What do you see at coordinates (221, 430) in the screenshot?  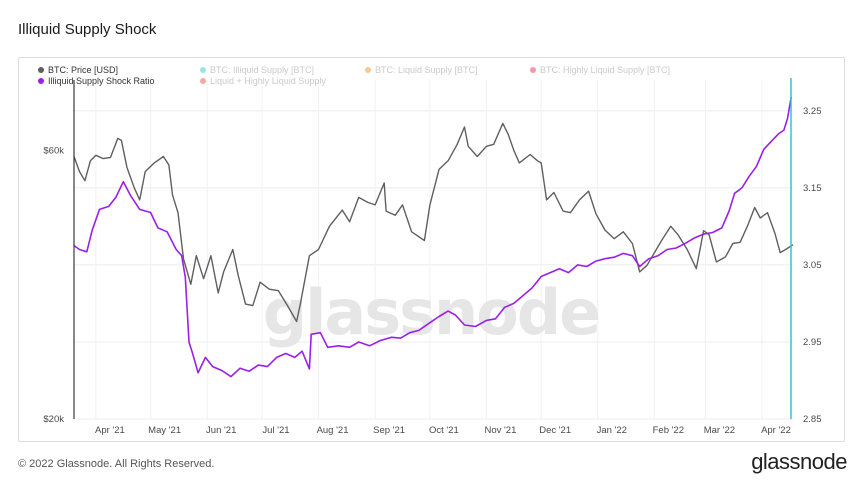 I see `x-tick-label: Jun '21` at bounding box center [221, 430].